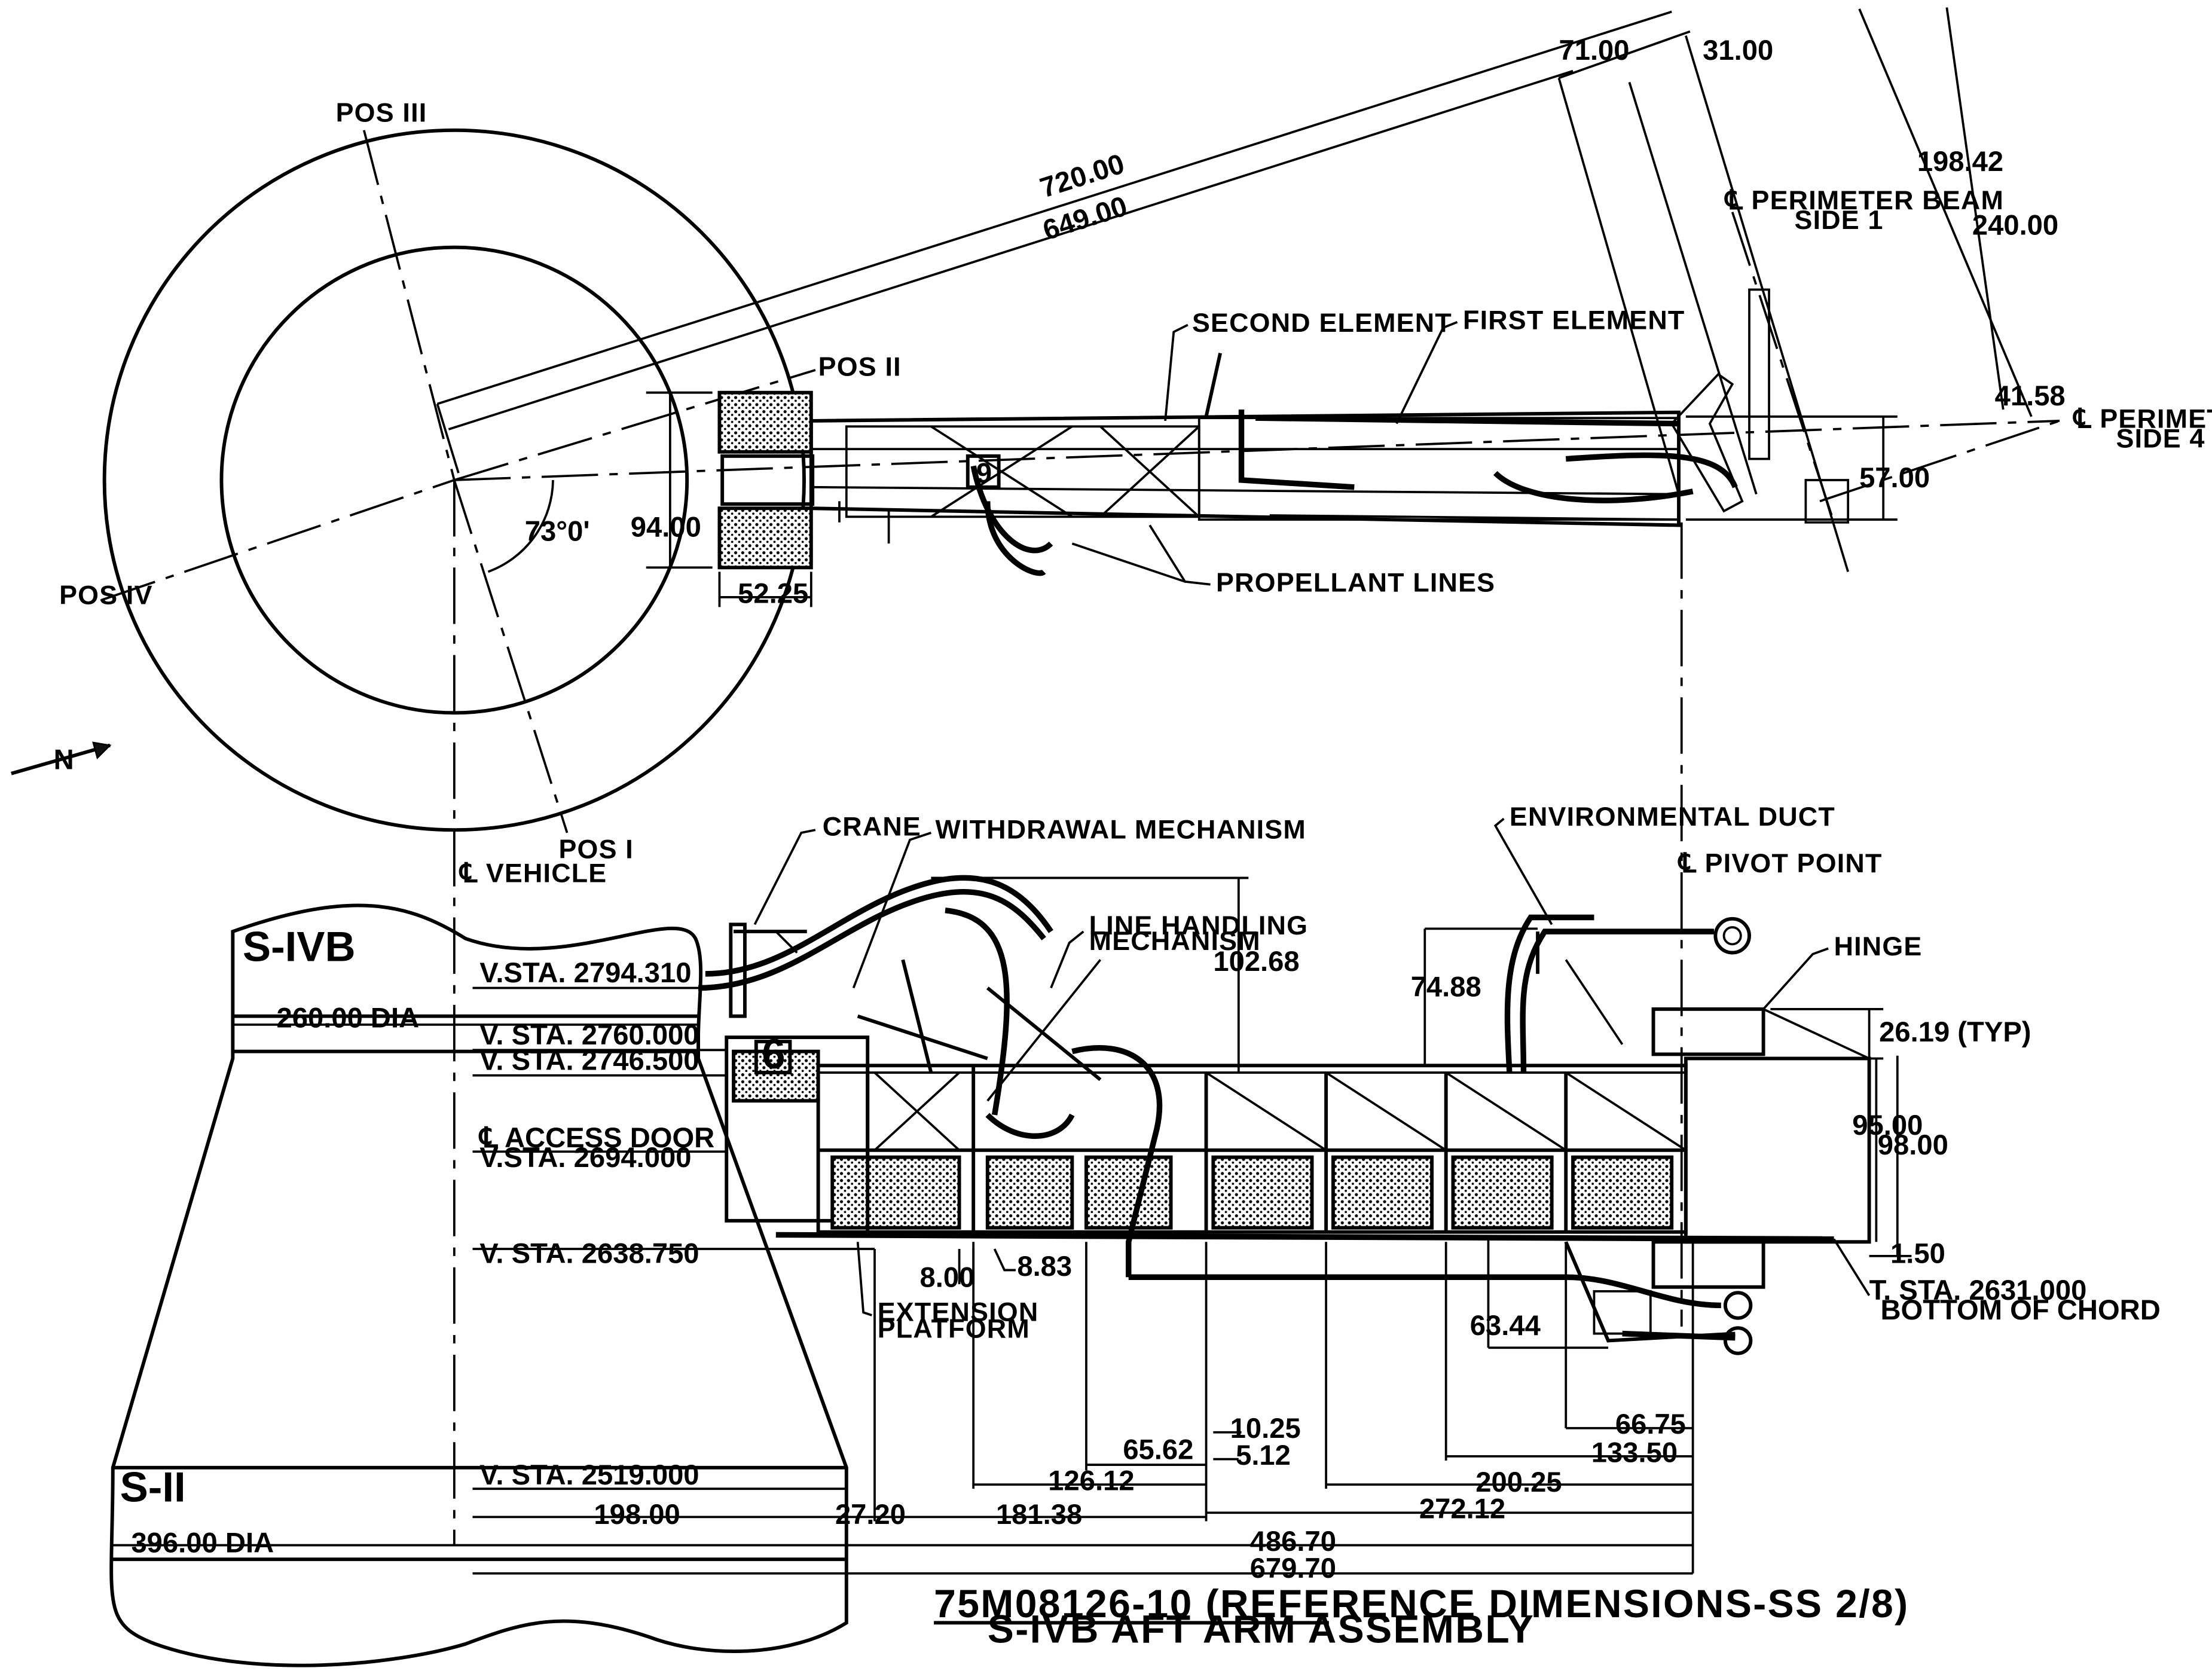 This screenshot has height=1674, width=2212. I want to click on svg-text: 71.00, so click(1594, 51).